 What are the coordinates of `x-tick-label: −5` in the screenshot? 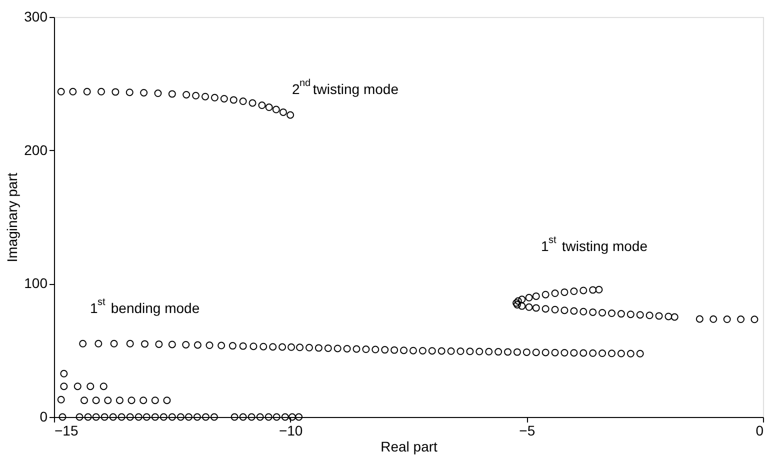 It's located at (527, 430).